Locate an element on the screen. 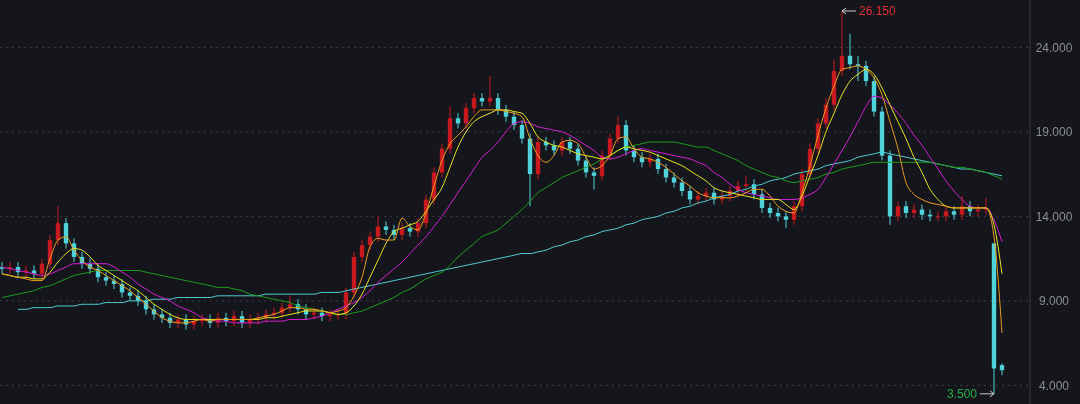  y-tick-label: 4.000 is located at coordinates (1054, 385).